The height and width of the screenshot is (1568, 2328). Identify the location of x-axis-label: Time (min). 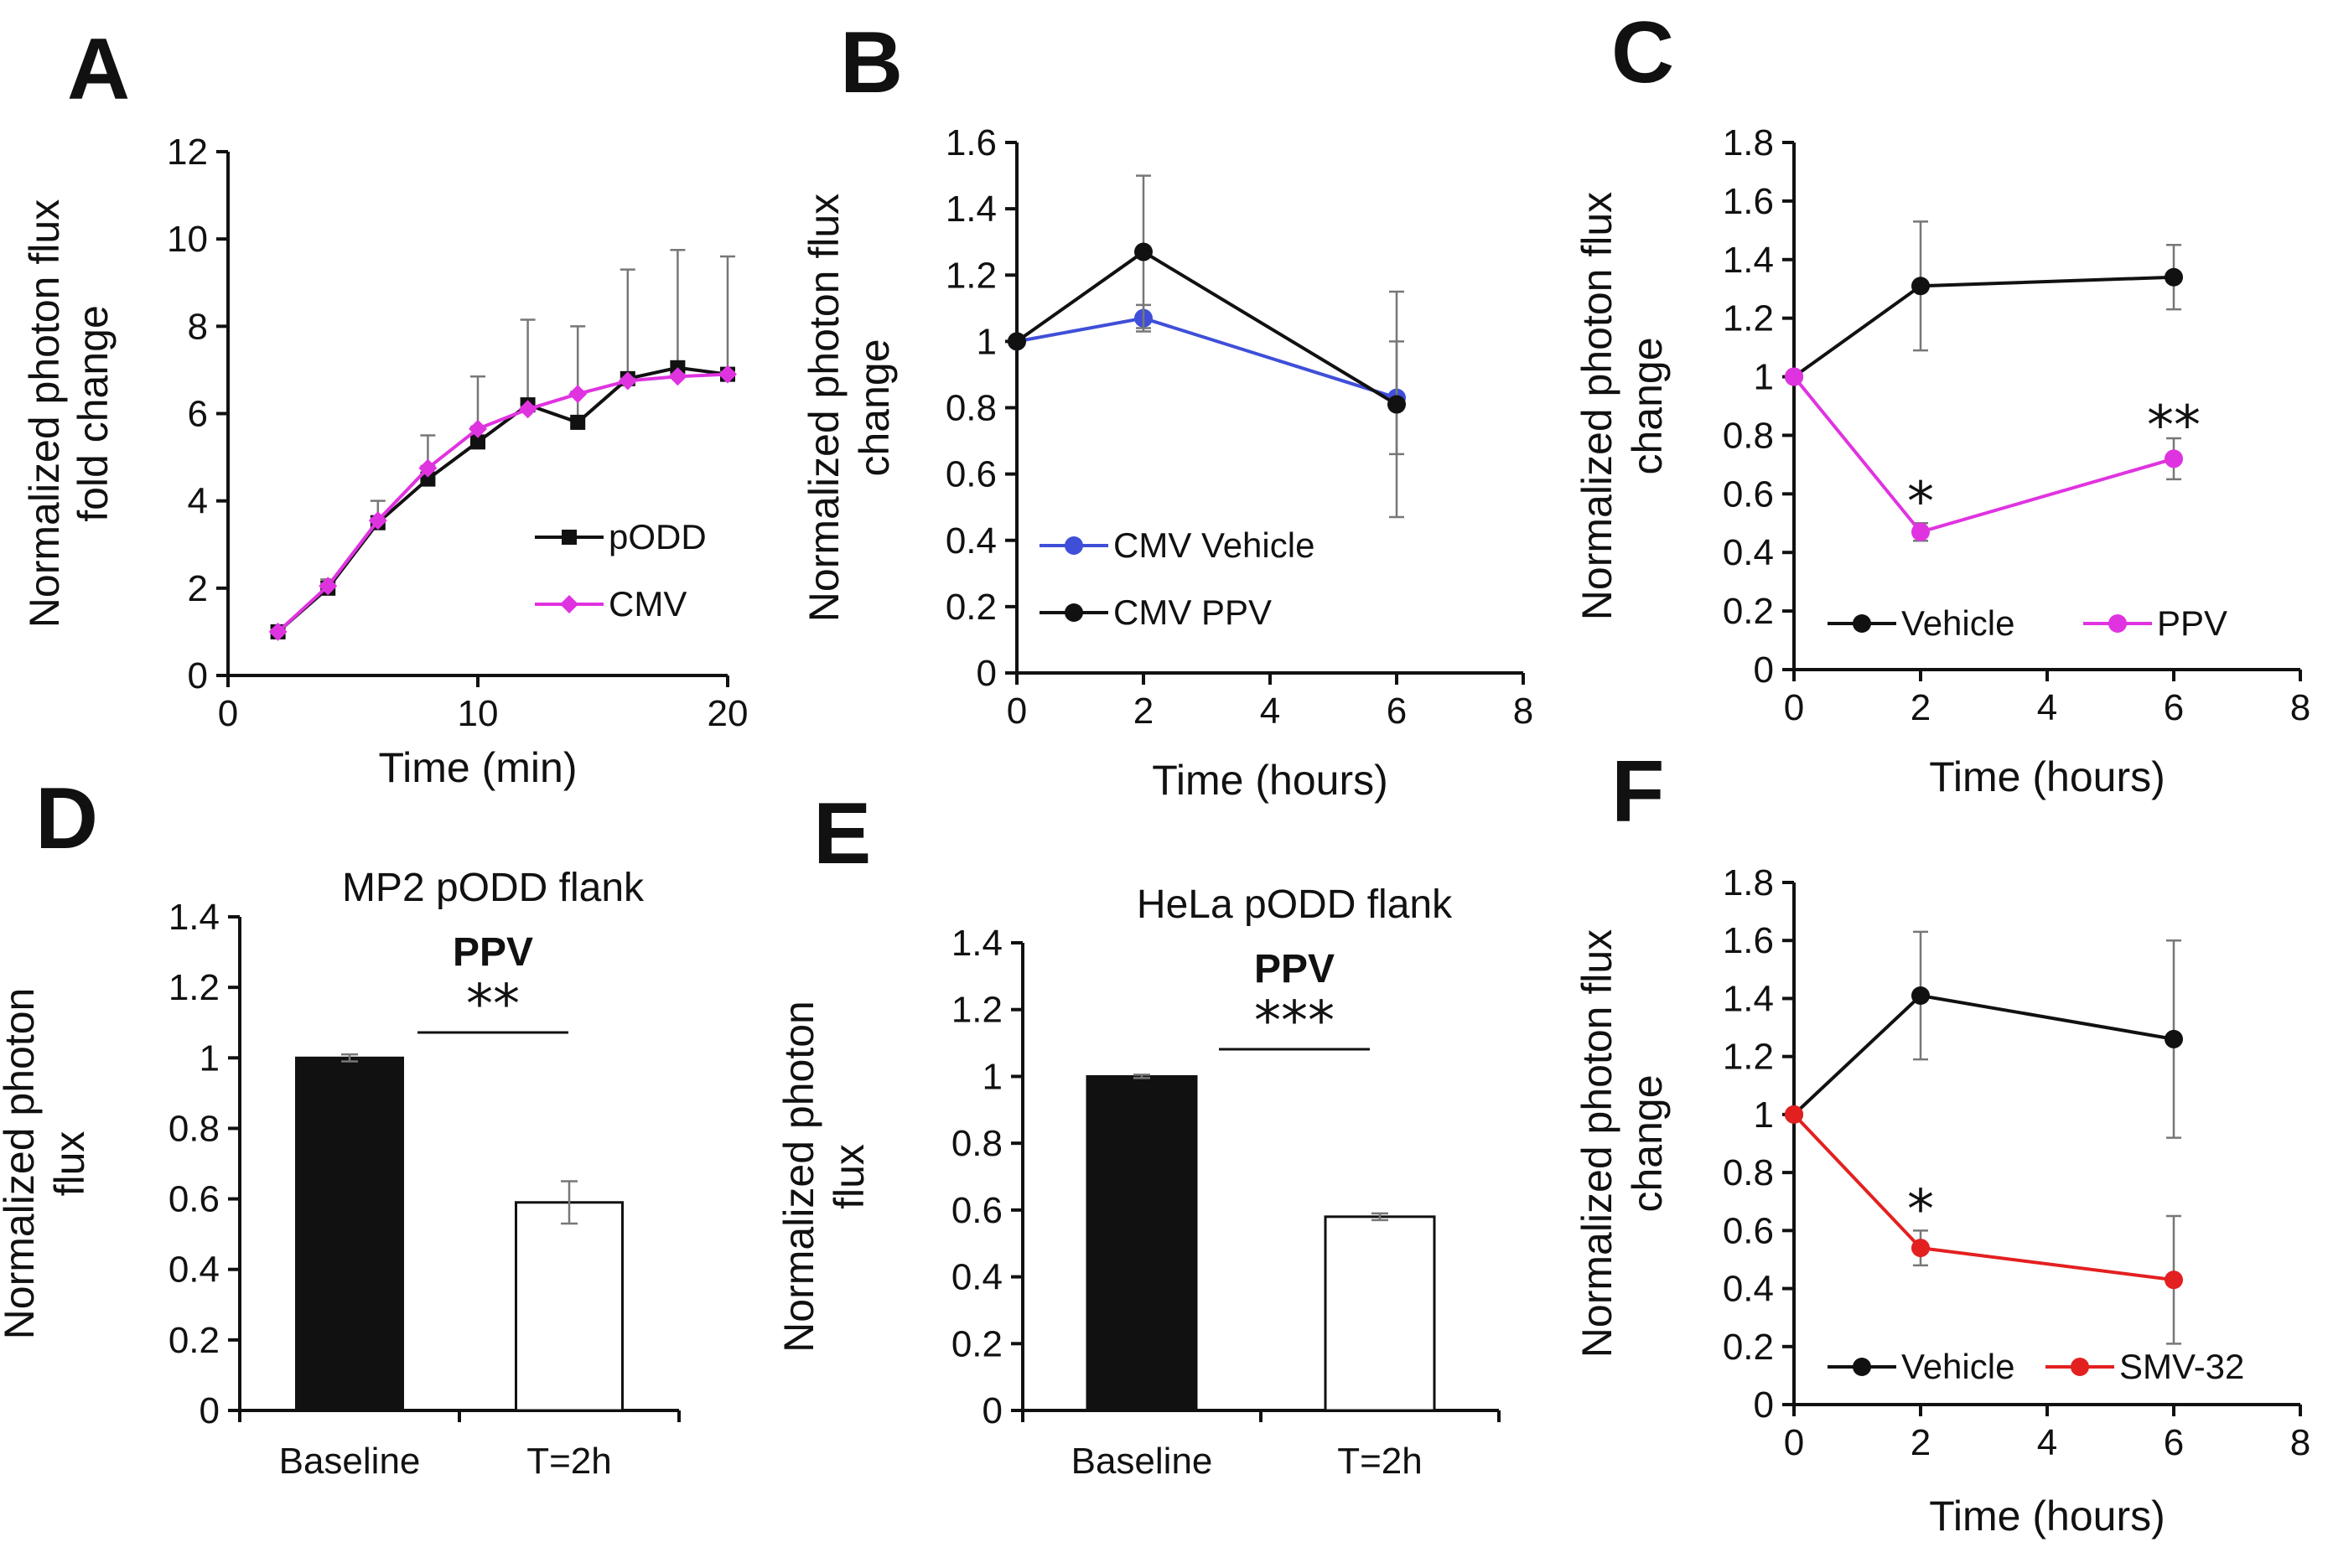
(477, 768).